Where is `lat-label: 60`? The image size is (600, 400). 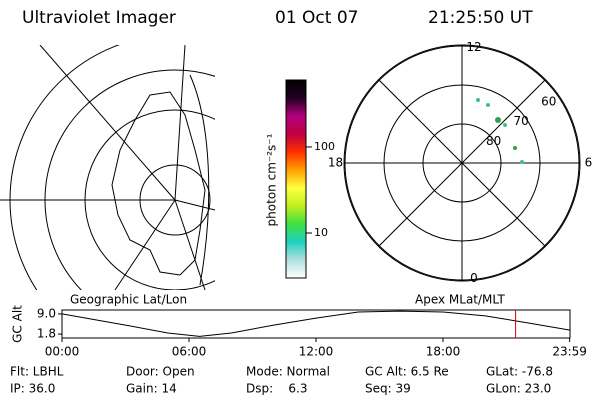
lat-label: 60 is located at coordinates (548, 101).